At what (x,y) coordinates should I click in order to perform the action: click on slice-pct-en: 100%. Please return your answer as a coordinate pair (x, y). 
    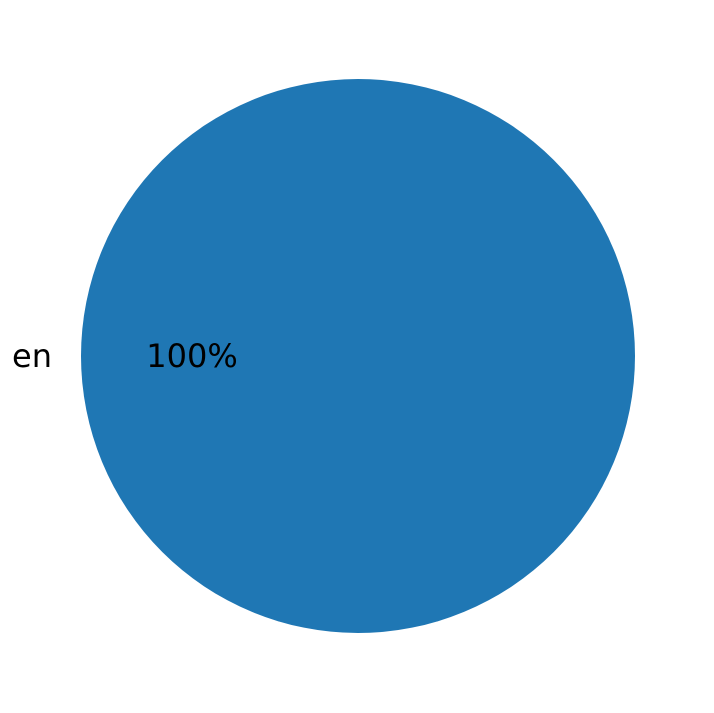
    Looking at the image, I should click on (191, 356).